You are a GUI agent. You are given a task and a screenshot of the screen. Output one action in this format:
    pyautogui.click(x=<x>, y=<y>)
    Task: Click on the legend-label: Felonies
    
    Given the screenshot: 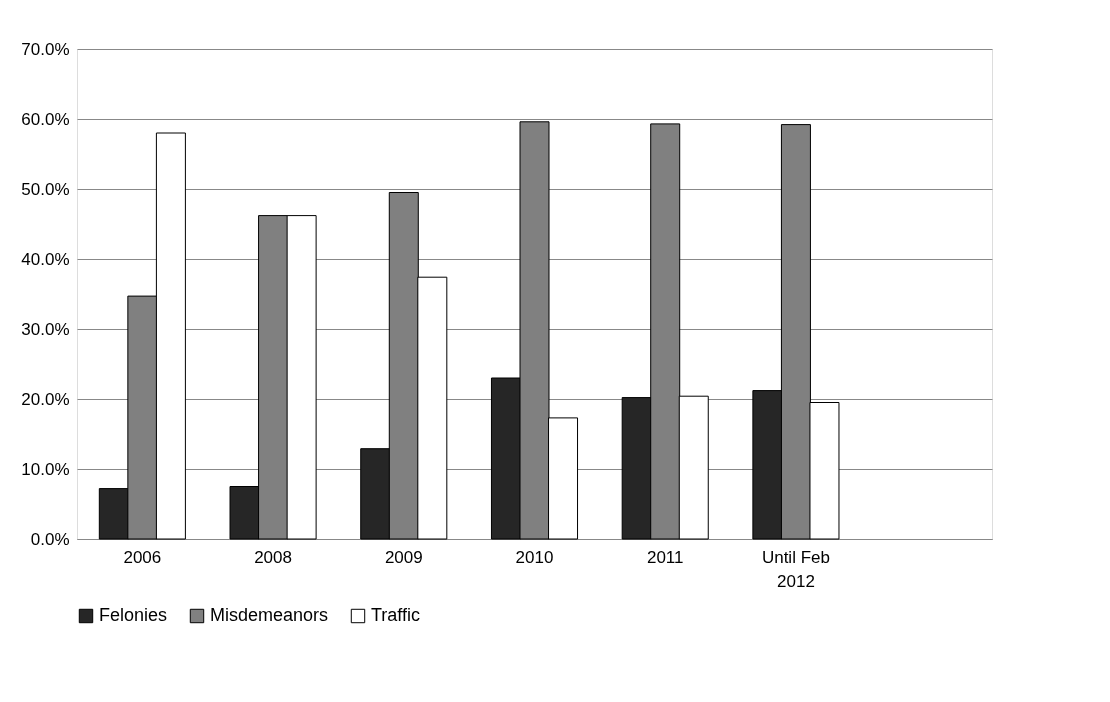 What is the action you would take?
    pyautogui.click(x=133, y=615)
    